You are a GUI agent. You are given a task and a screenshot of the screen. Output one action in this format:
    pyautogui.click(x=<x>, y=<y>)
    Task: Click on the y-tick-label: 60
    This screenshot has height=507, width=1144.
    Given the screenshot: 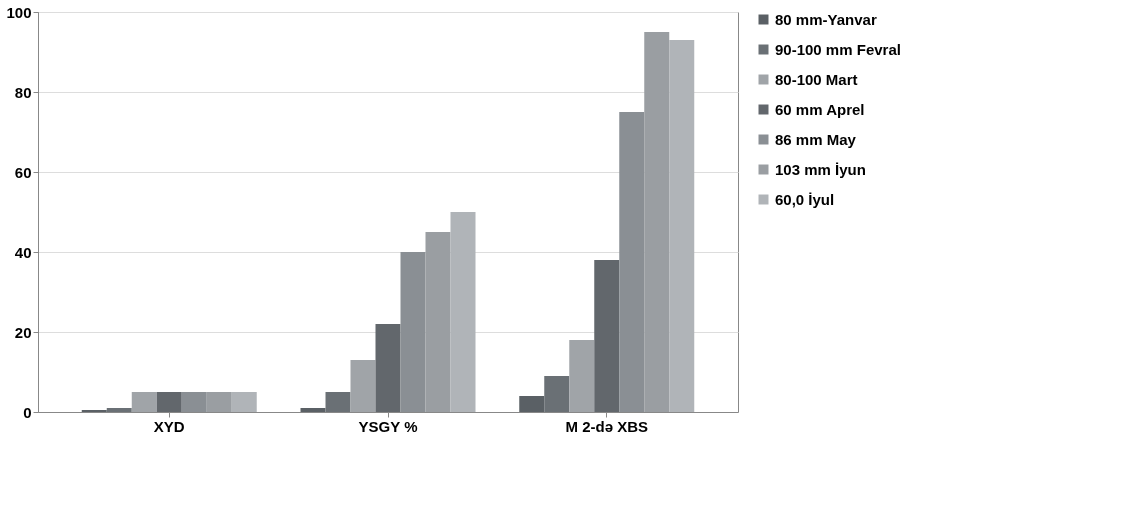 What is the action you would take?
    pyautogui.click(x=23, y=172)
    